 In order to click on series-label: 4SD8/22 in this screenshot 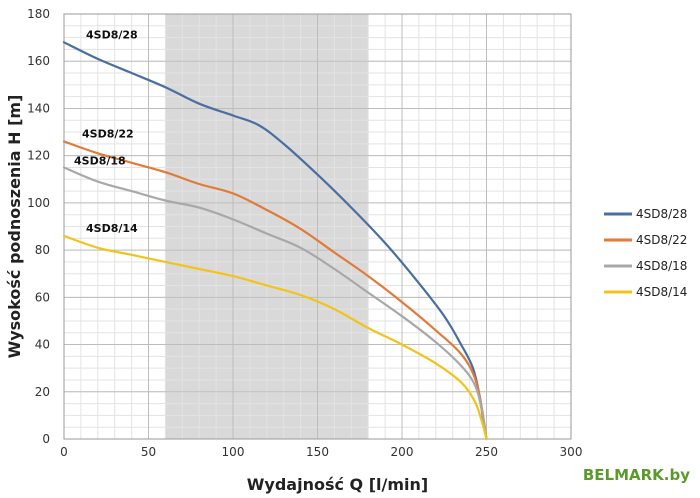, I will do `click(108, 134)`.